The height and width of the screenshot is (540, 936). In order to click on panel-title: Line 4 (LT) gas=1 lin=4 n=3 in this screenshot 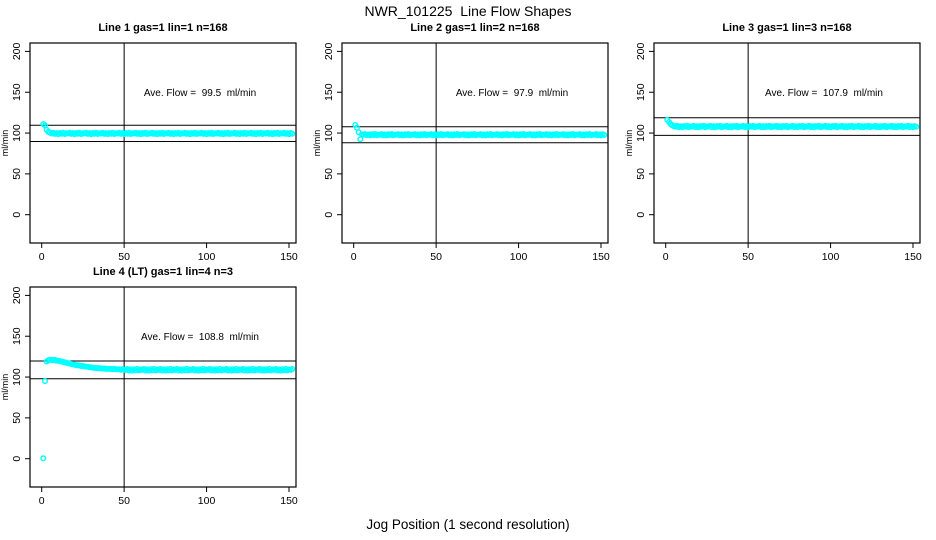, I will do `click(163, 272)`.